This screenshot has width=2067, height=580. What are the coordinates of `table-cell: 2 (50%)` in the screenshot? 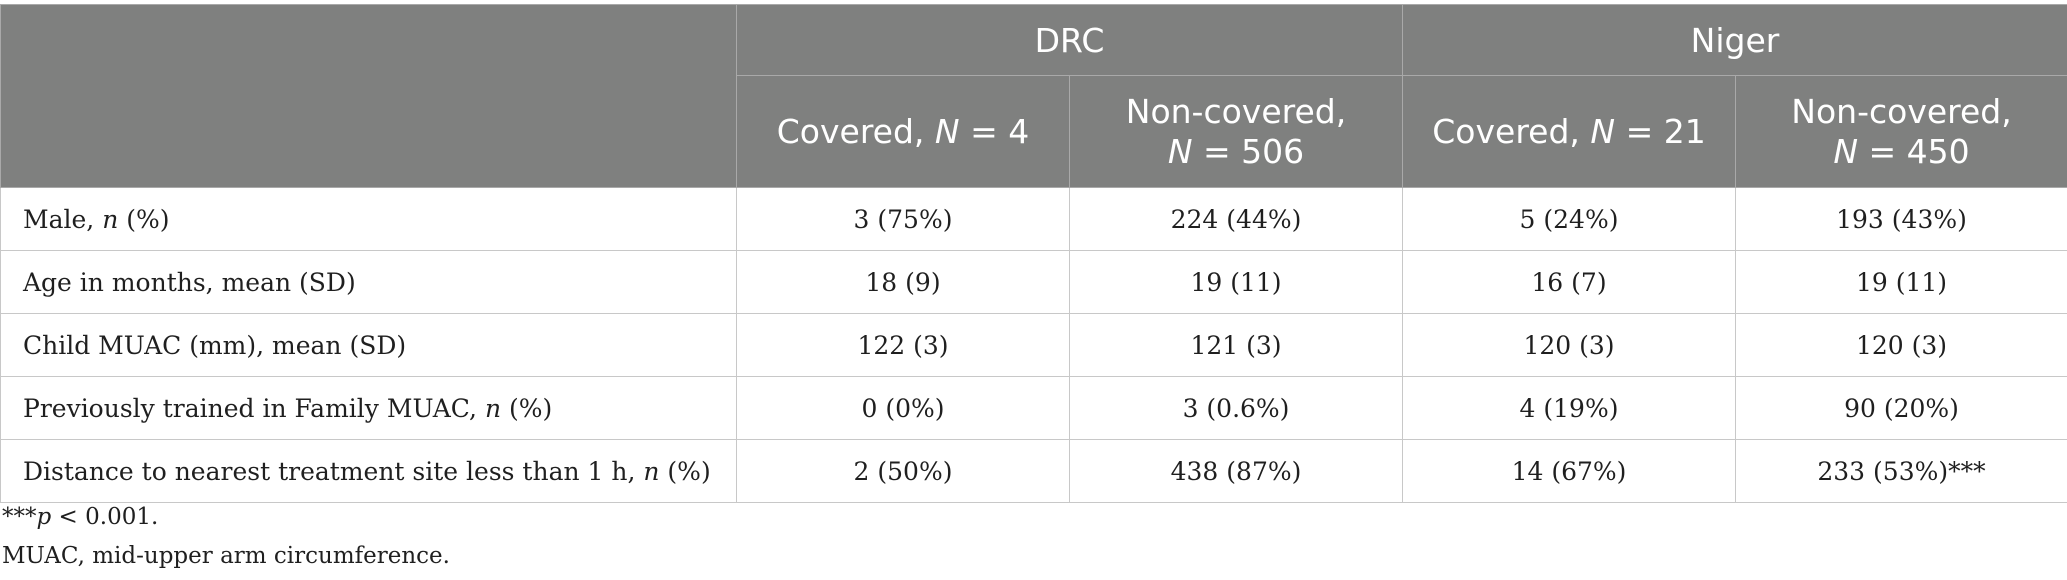 It's located at (903, 471).